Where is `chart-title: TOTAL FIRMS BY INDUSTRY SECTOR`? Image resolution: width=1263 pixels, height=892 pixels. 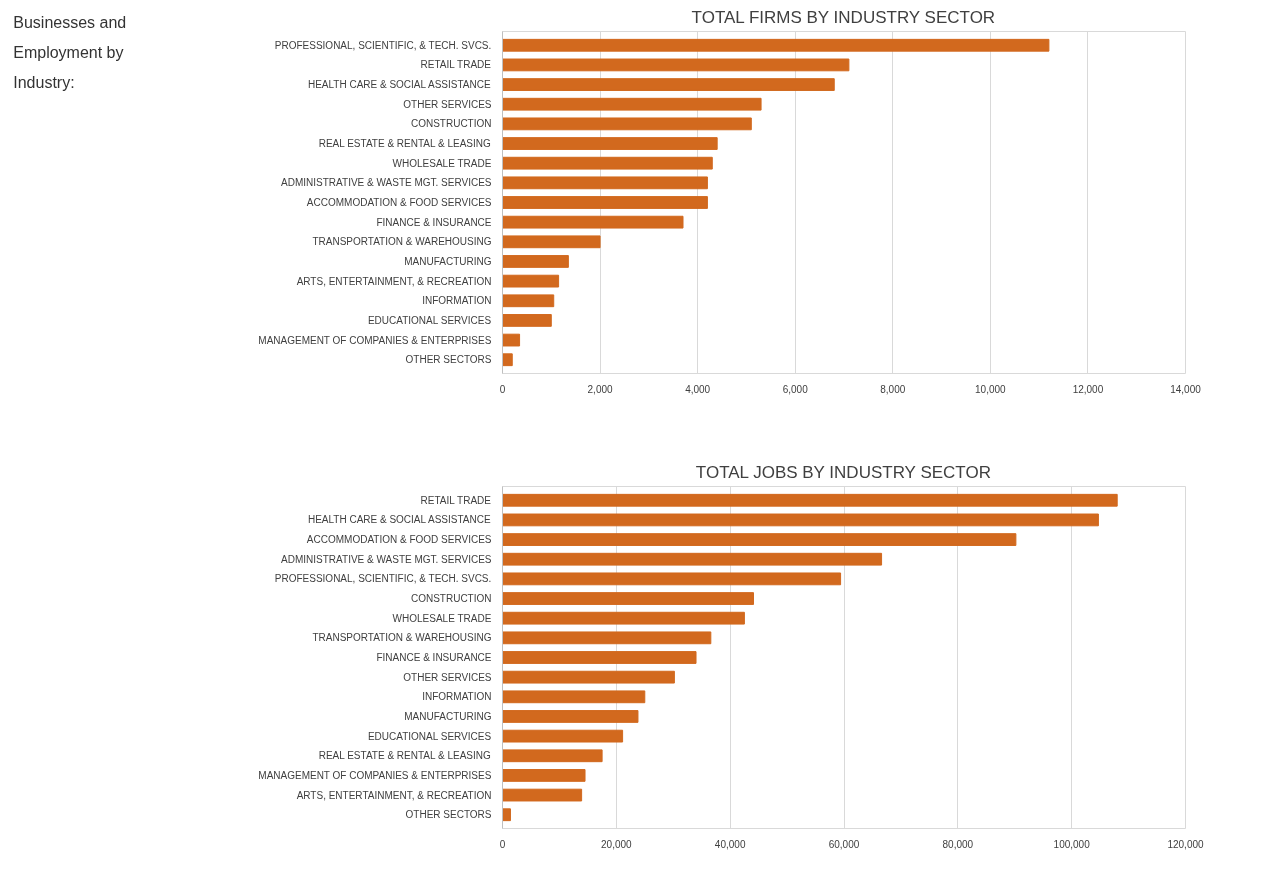 chart-title: TOTAL FIRMS BY INDUSTRY SECTOR is located at coordinates (843, 17).